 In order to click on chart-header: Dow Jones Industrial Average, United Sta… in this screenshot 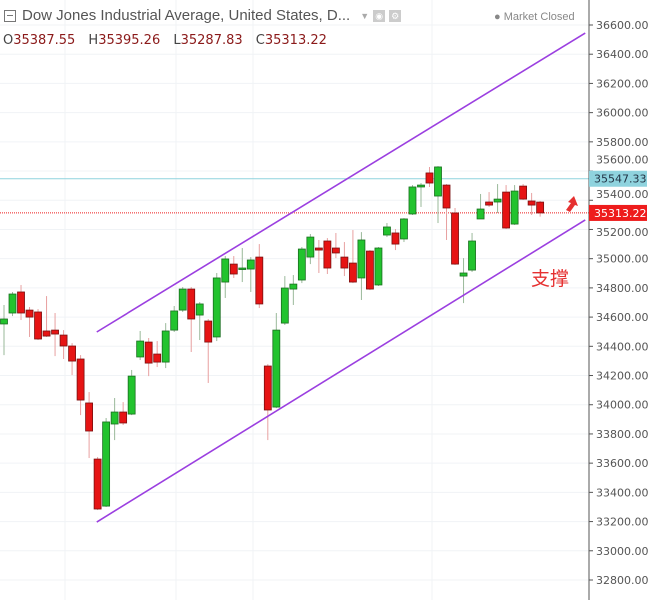, I will do `click(203, 15)`.